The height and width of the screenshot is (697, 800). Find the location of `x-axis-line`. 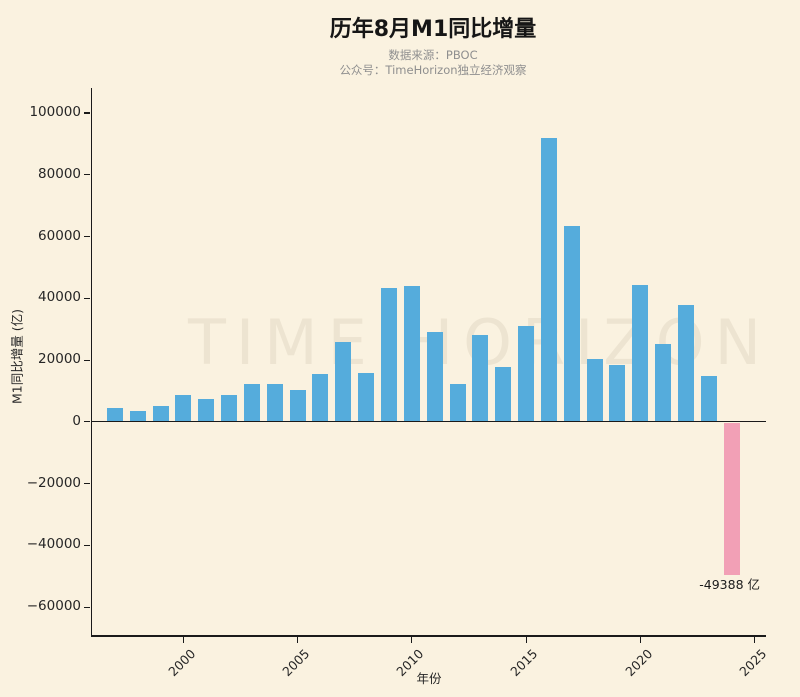

x-axis-line is located at coordinates (428, 636).